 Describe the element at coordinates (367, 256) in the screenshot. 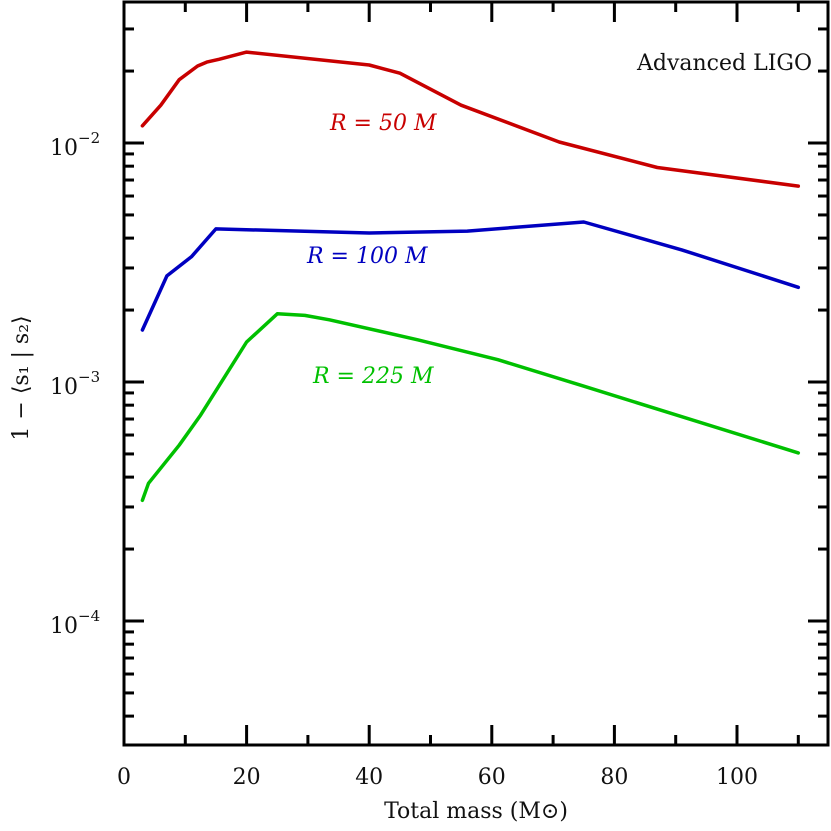

I see `series-label-1: R = 100 M` at that location.